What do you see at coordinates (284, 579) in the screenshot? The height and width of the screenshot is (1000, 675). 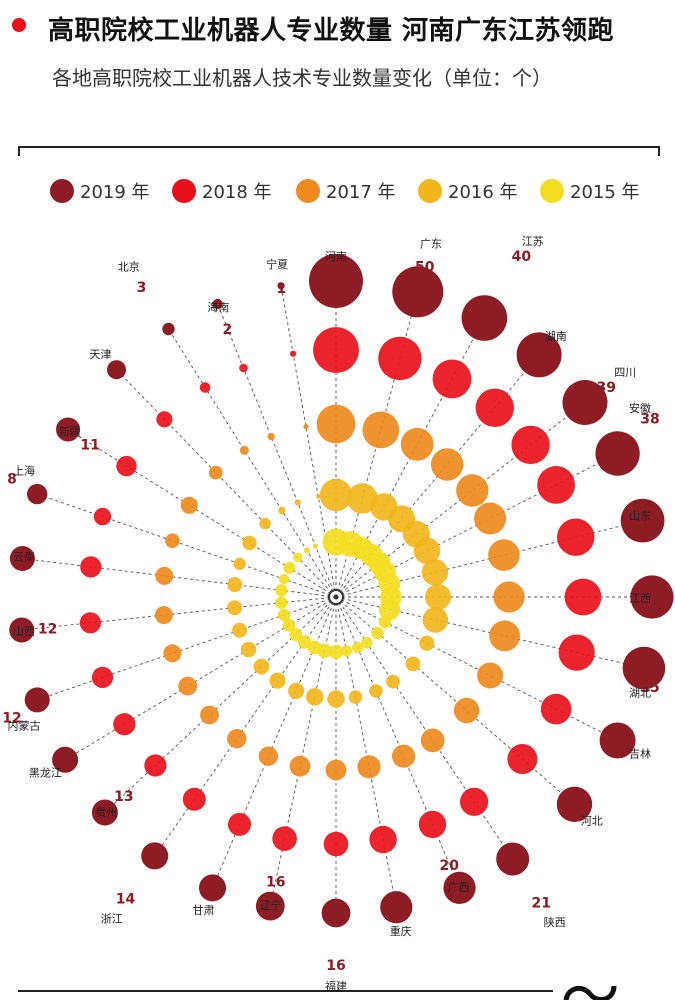 I see `bubble-上海-4` at bounding box center [284, 579].